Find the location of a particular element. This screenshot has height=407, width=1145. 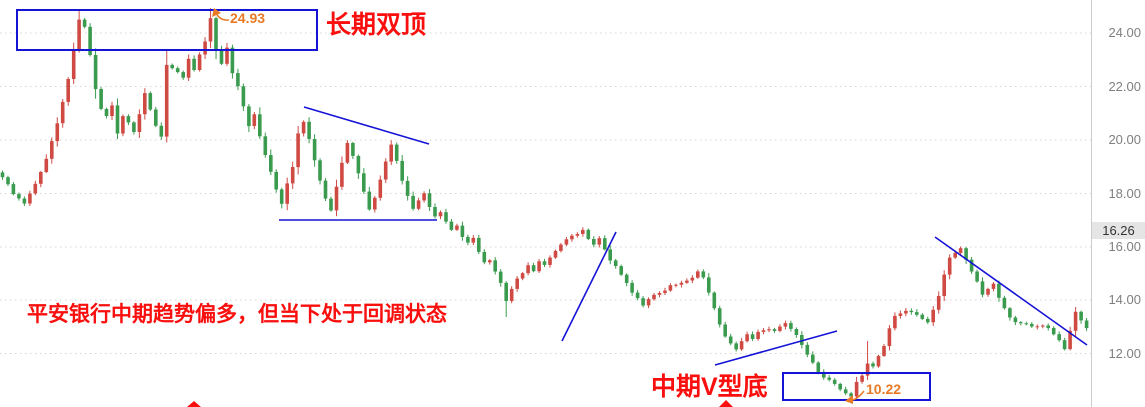

double-top-annotation: 长期双顶 is located at coordinates (376, 25).